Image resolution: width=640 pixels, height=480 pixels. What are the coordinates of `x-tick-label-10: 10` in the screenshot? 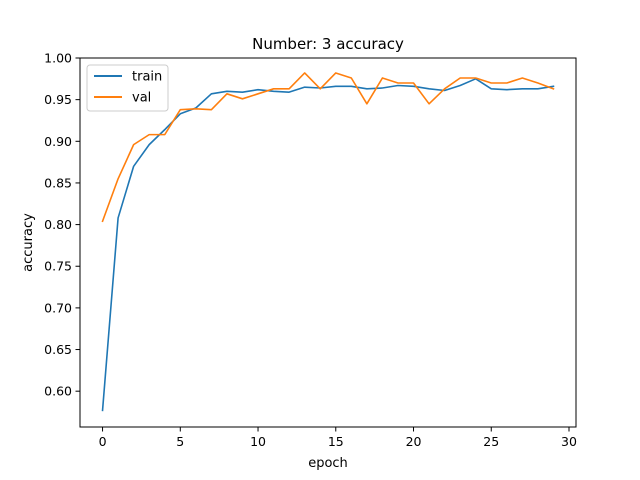 It's located at (258, 441).